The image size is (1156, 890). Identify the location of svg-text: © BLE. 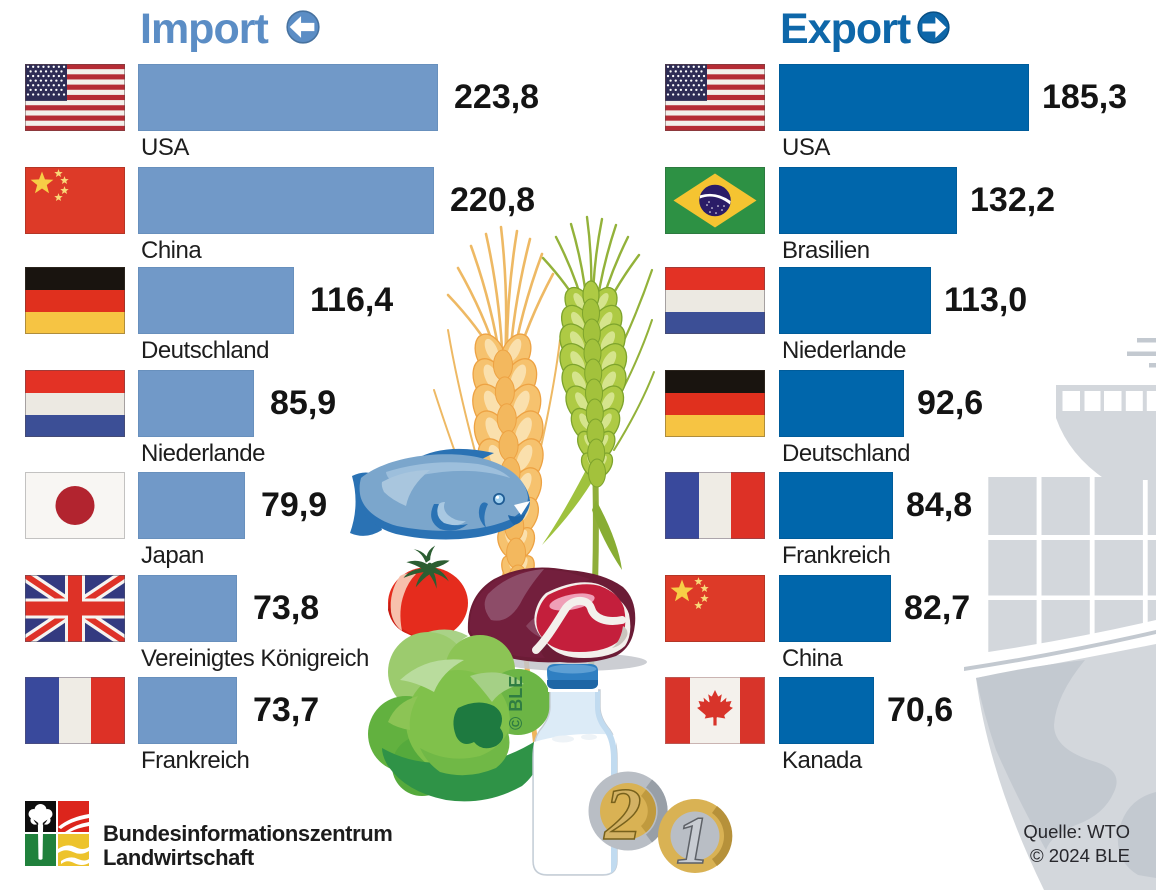
(516, 703).